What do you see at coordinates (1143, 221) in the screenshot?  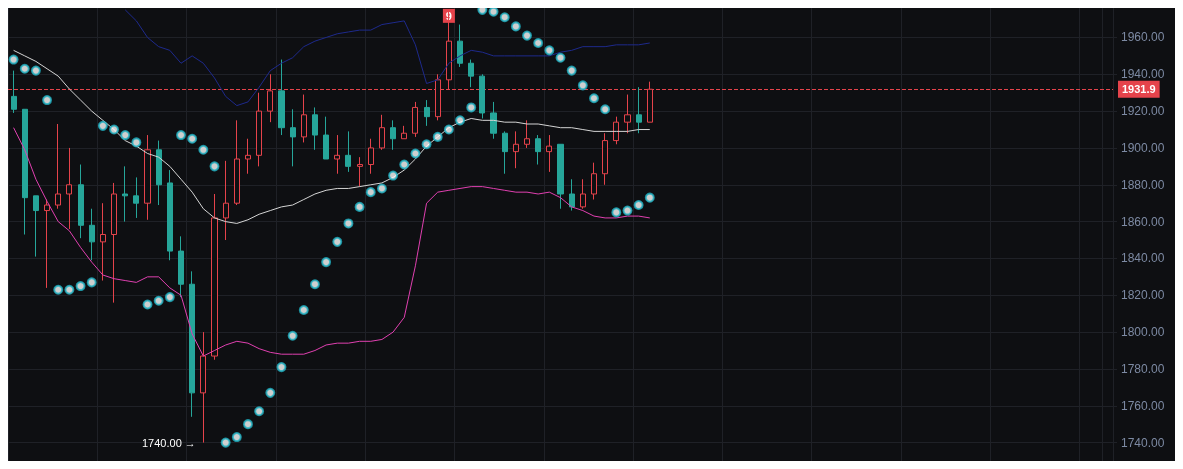 I see `y-tick-label: 1860.00` at bounding box center [1143, 221].